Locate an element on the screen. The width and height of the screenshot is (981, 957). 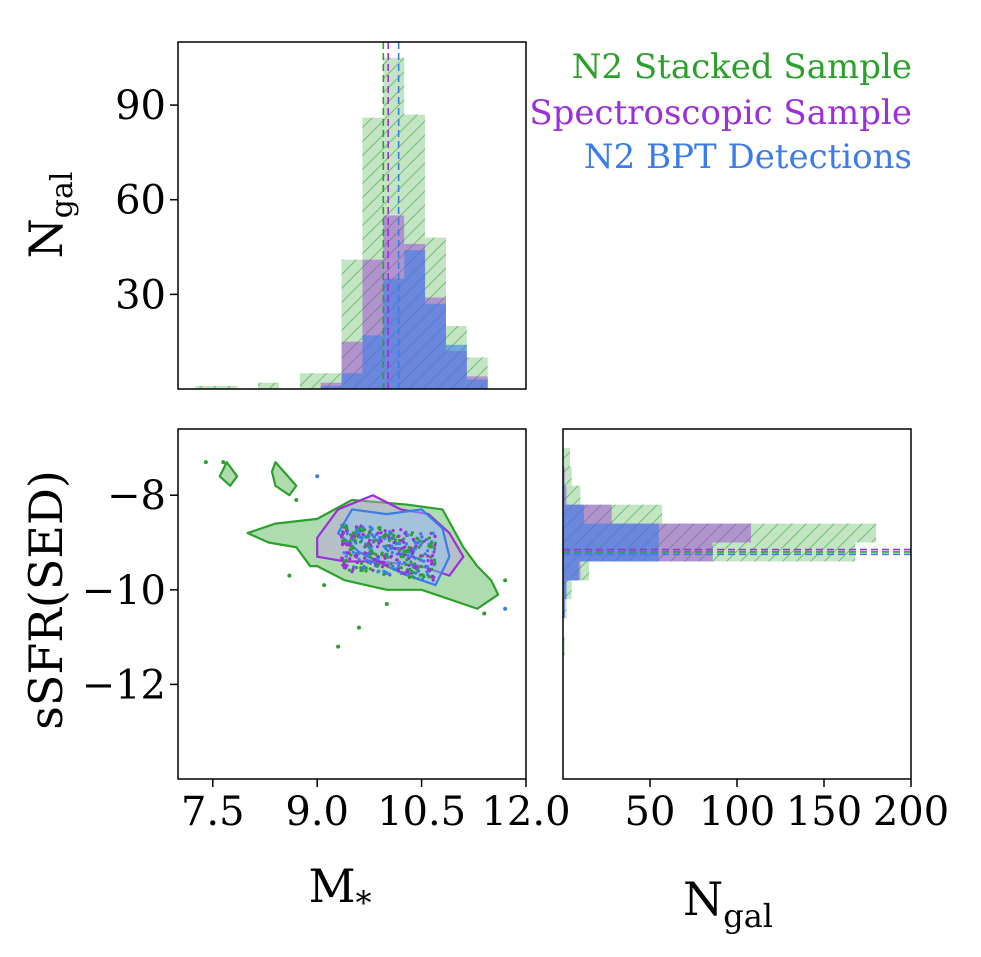
top-histogram-bars is located at coordinates (341, 223).